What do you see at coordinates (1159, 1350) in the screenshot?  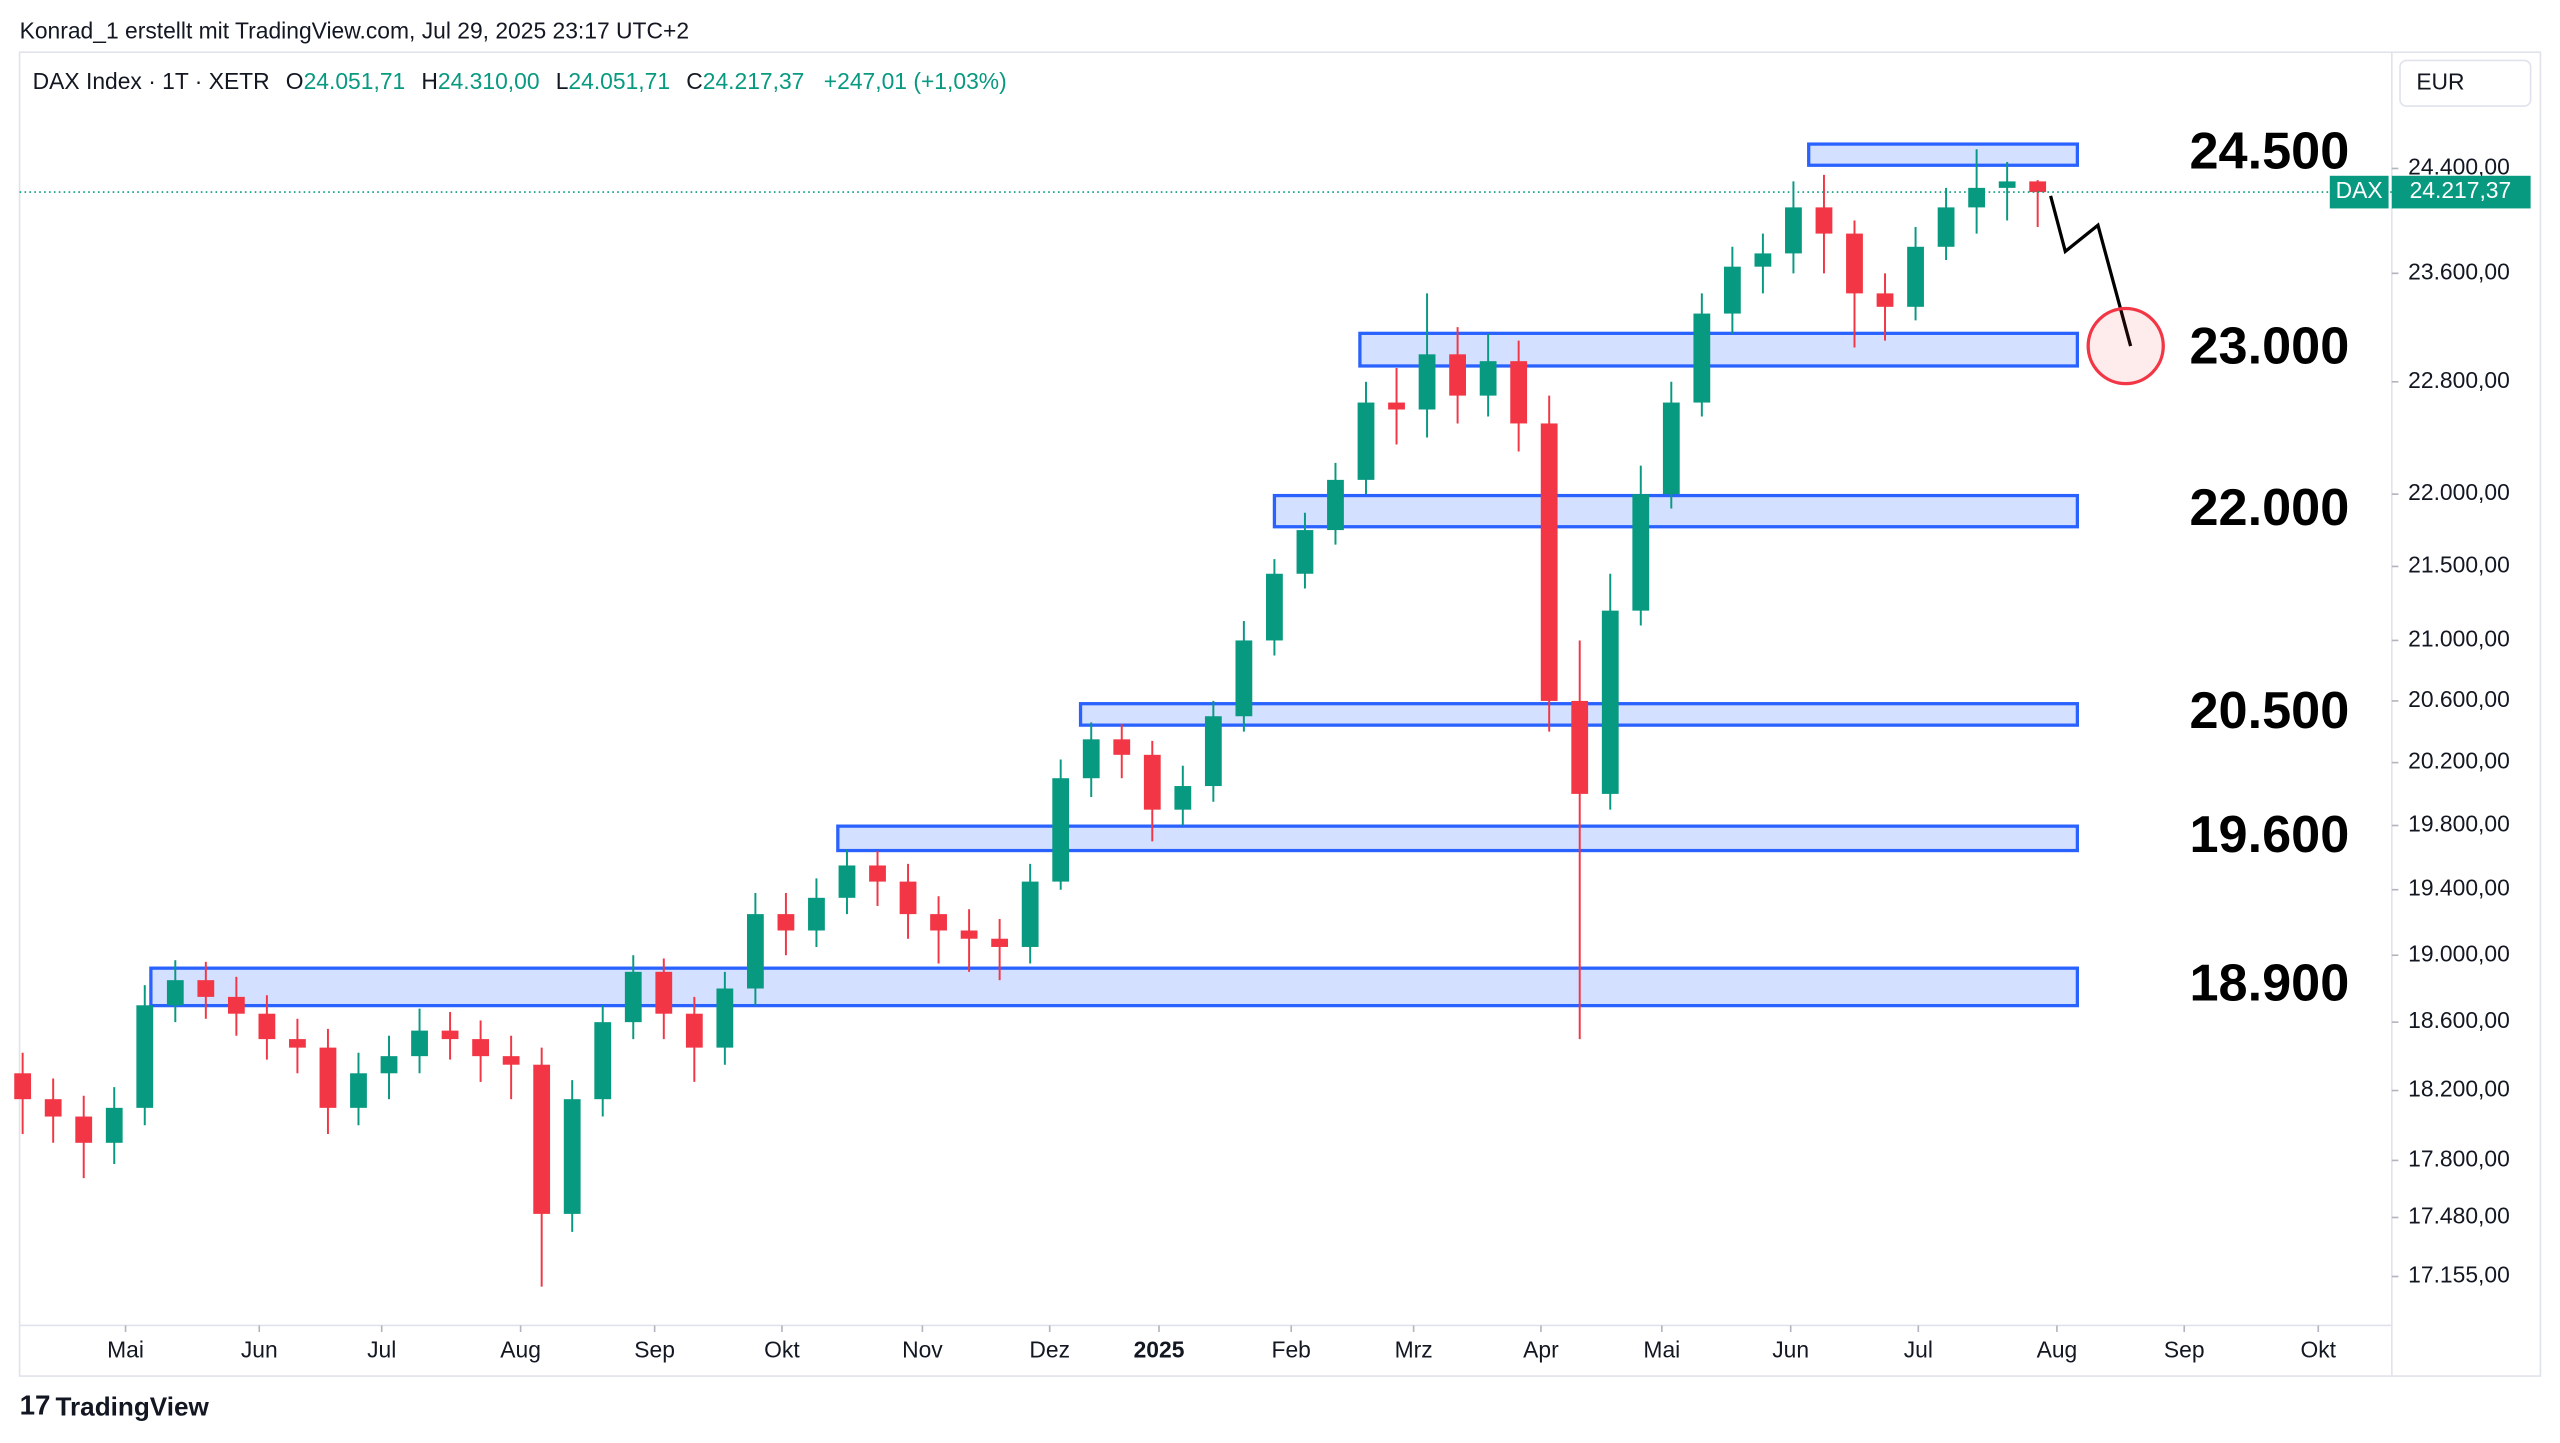 I see `x-tick-label: 2025` at bounding box center [1159, 1350].